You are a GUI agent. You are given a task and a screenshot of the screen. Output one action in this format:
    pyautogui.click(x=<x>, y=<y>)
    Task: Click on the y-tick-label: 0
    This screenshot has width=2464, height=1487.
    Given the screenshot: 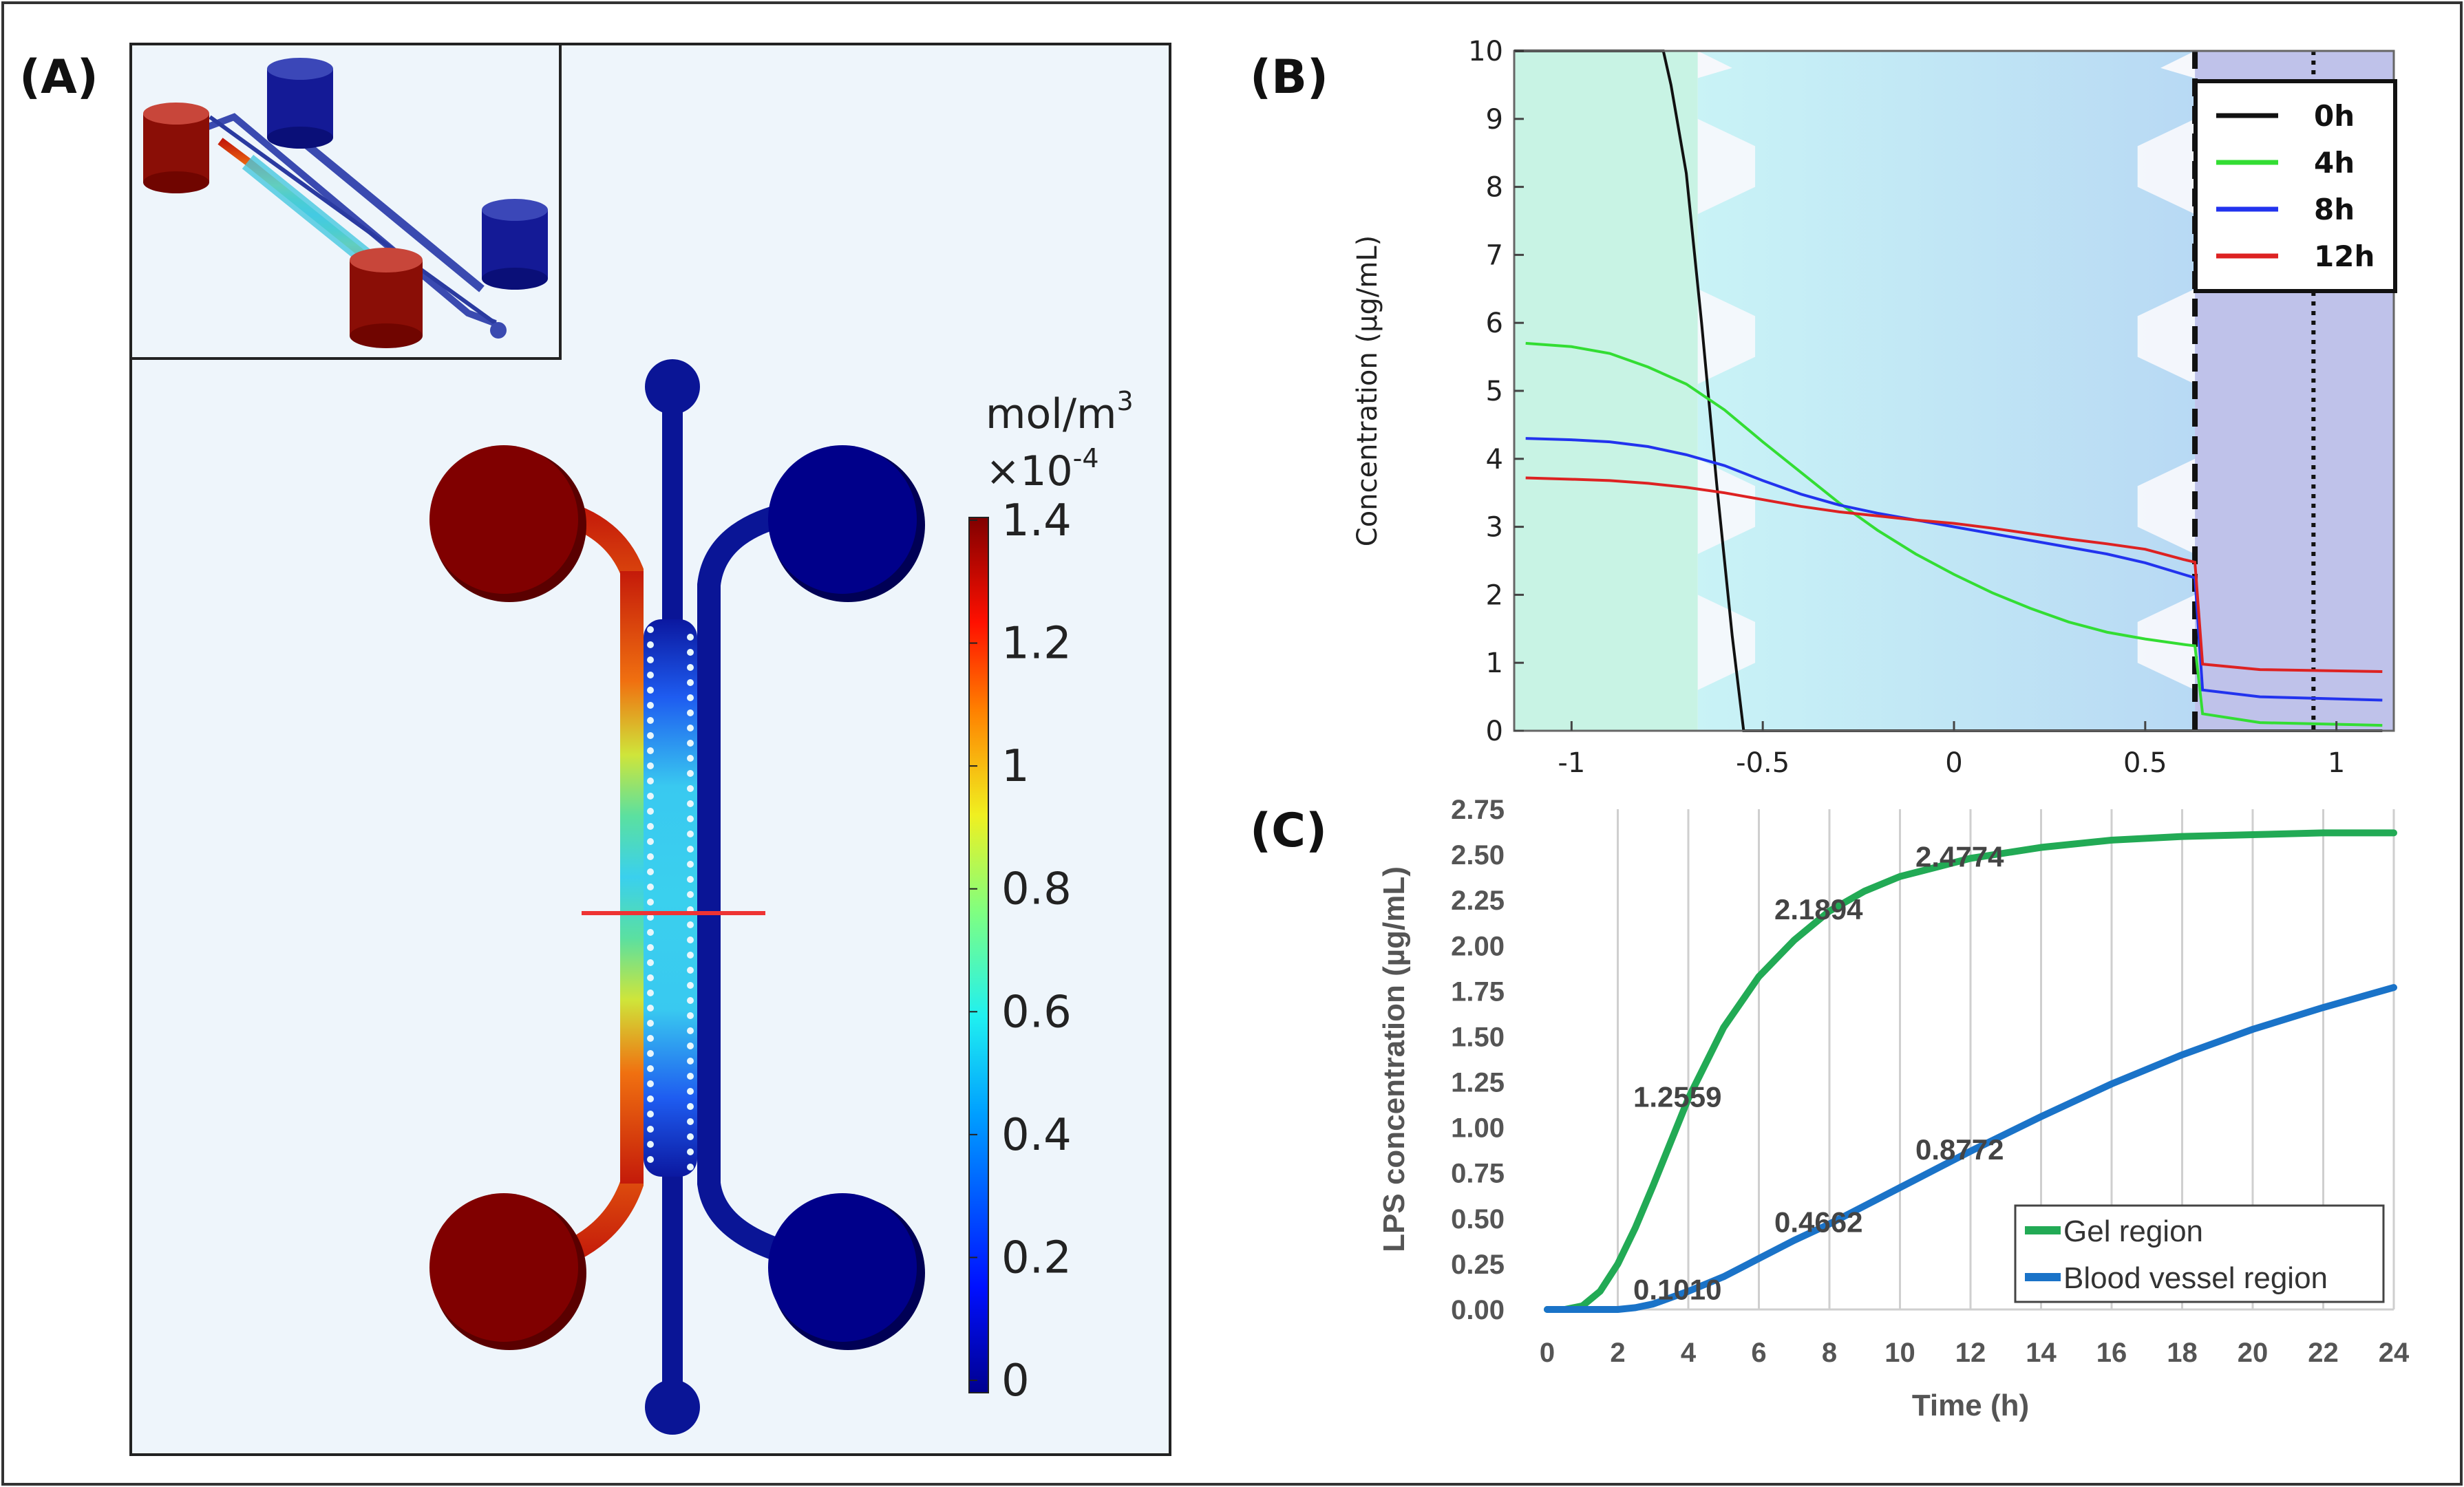 What is the action you would take?
    pyautogui.click(x=1495, y=731)
    